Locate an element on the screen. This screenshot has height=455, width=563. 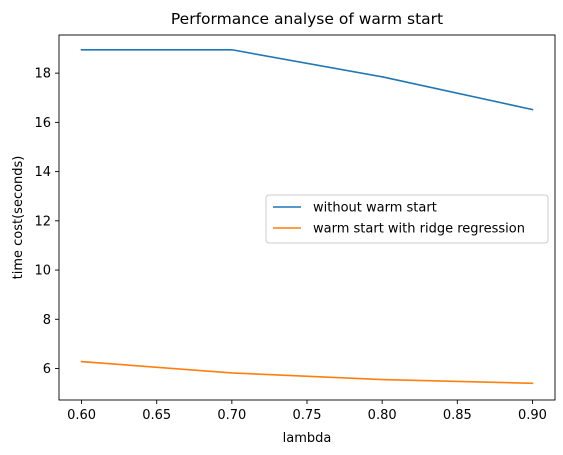
y-tick-label: 10 is located at coordinates (42, 271).